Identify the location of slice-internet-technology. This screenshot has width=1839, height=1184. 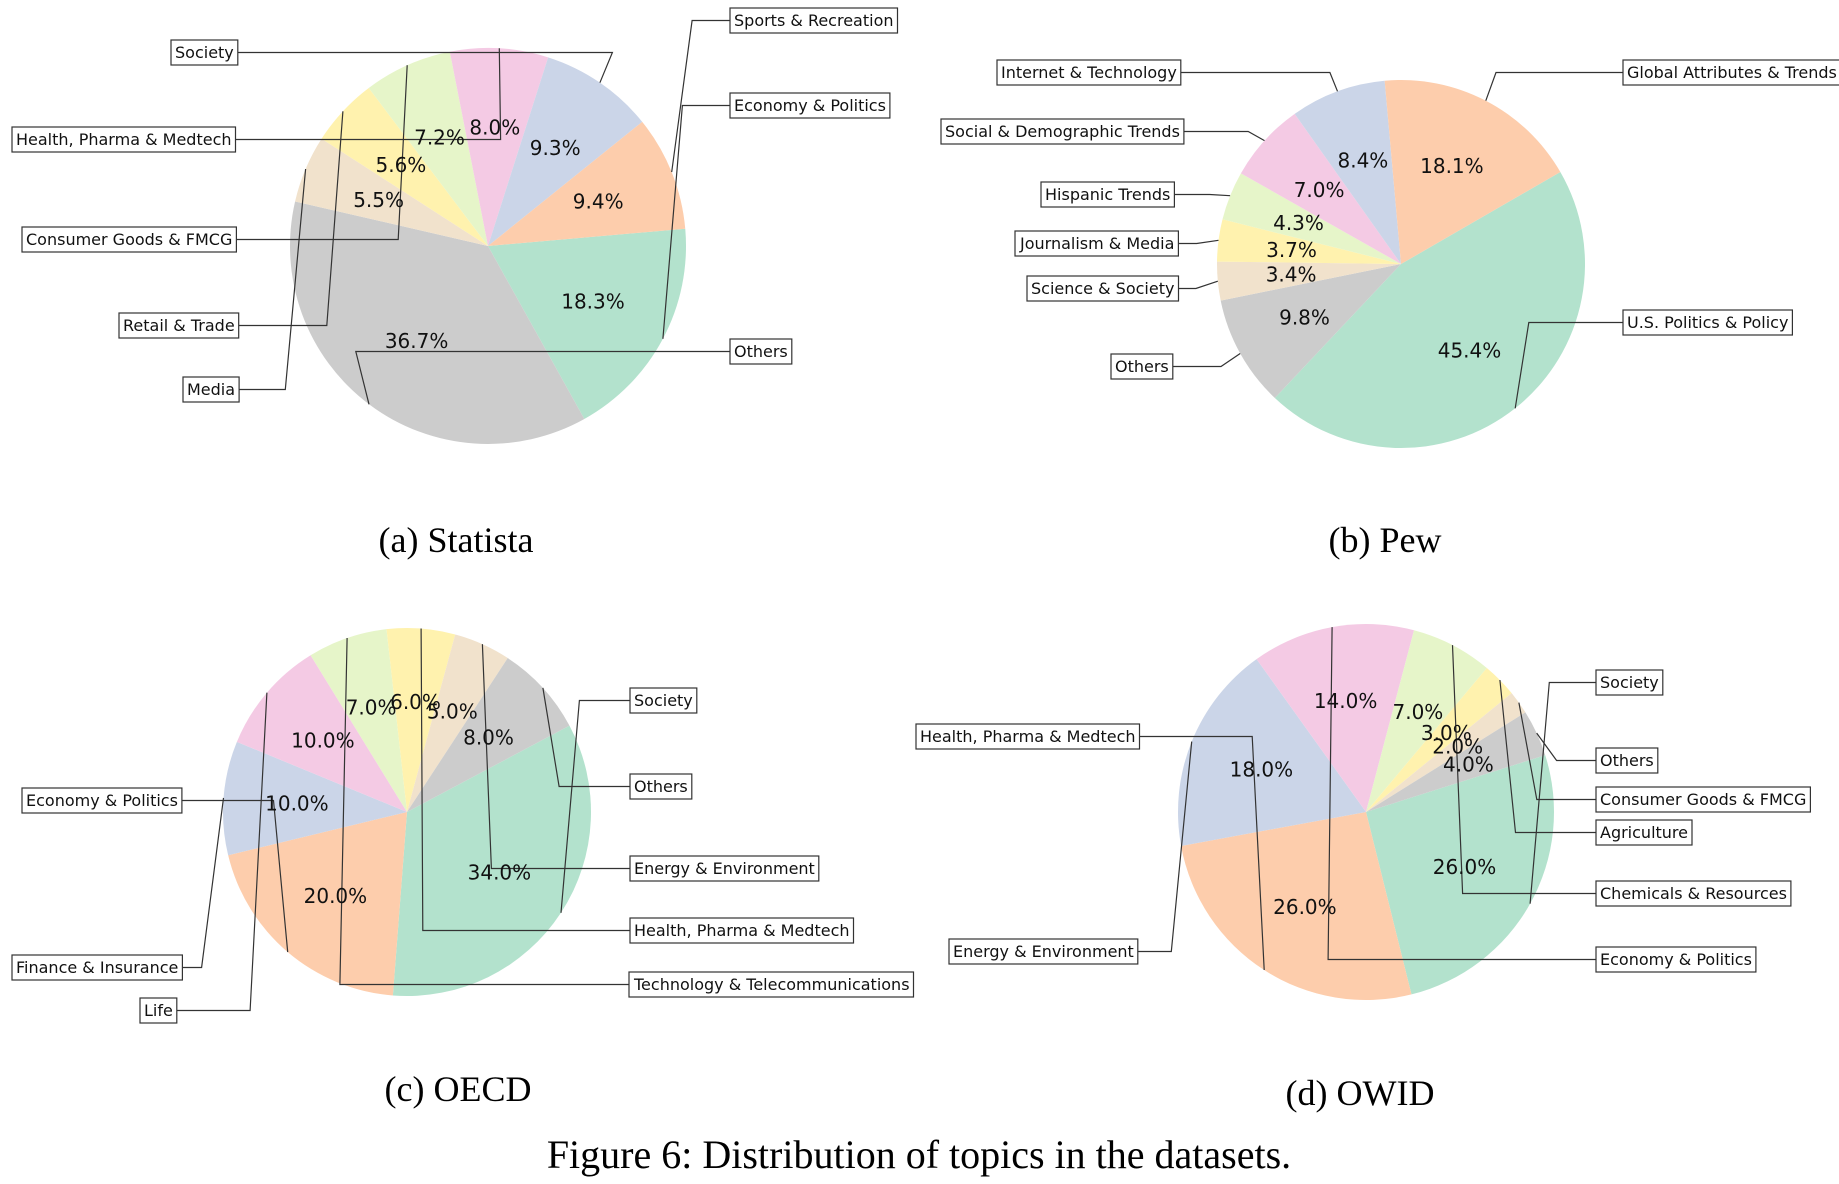
(1347, 172).